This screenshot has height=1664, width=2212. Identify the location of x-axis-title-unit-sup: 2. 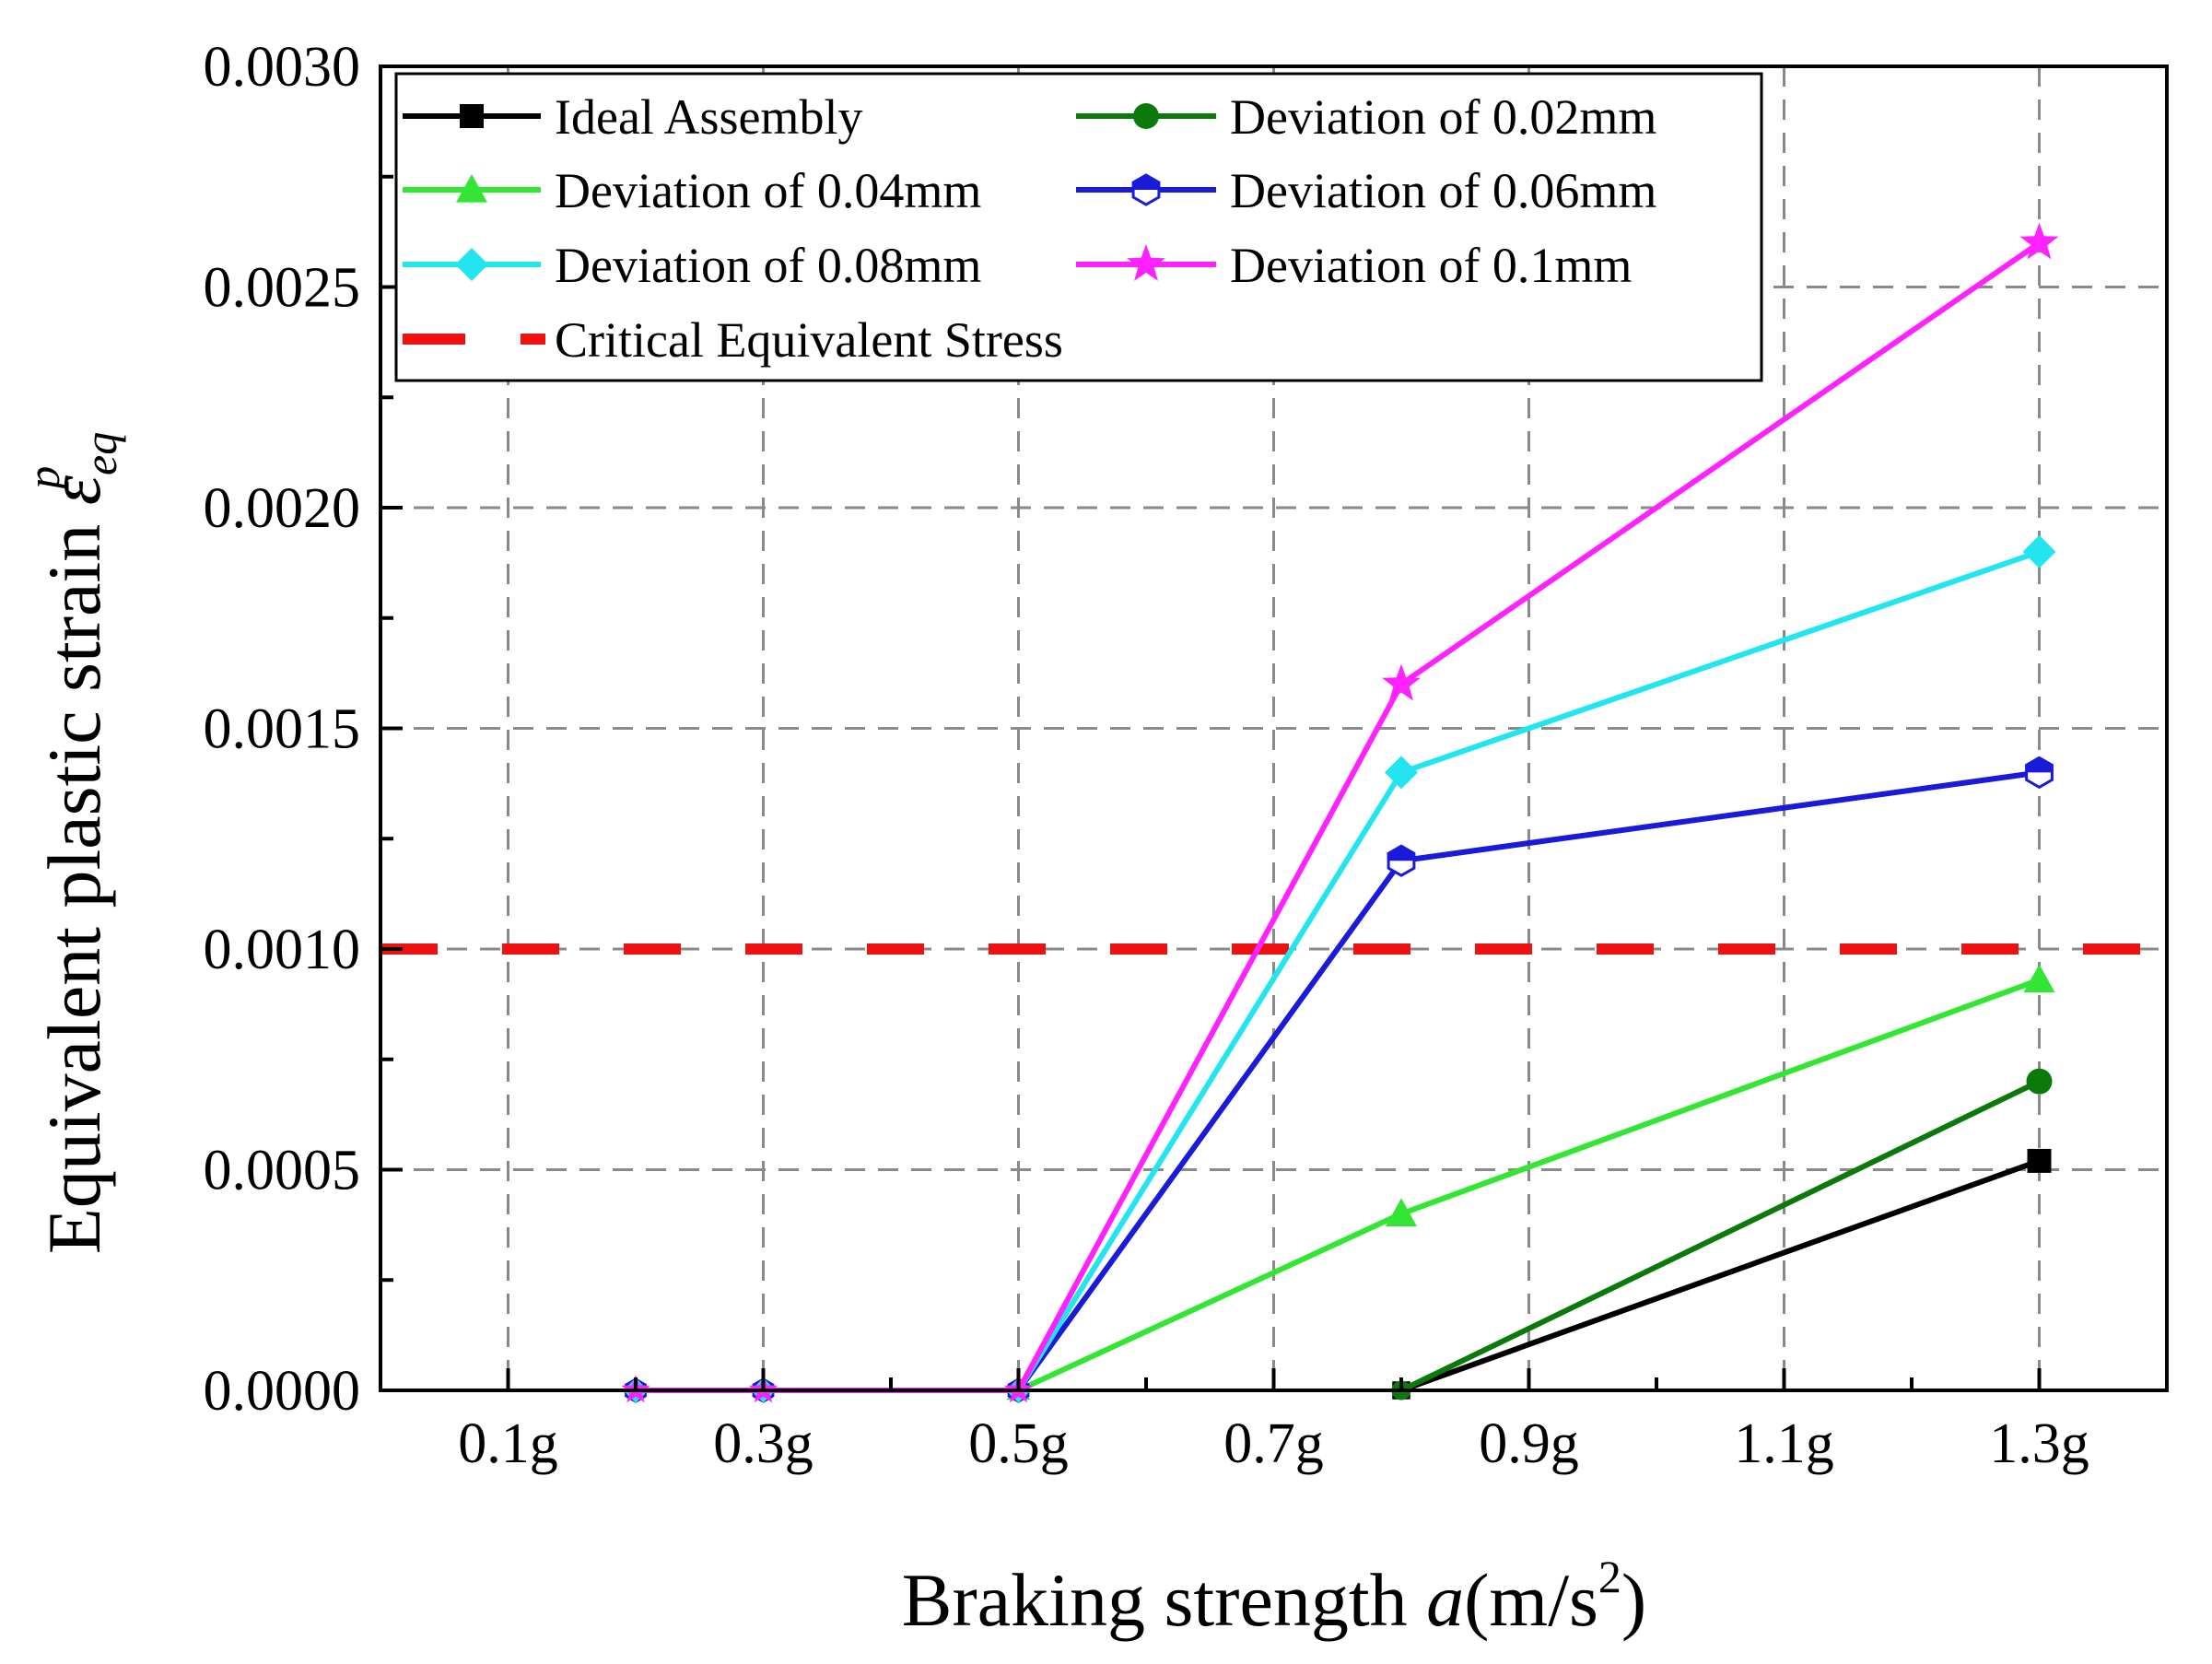
(1609, 1576).